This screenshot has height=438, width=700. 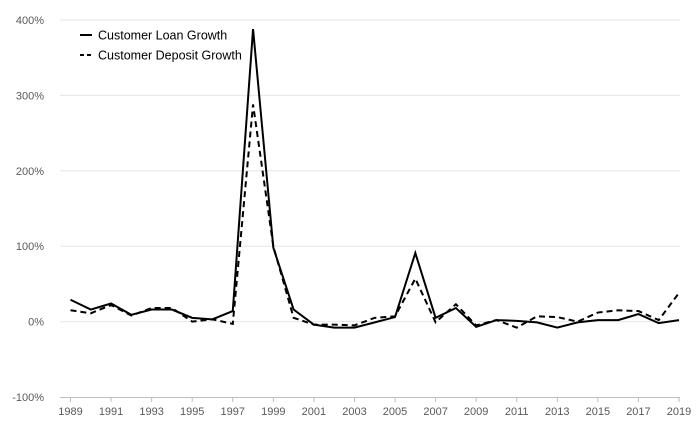 I want to click on y-tick-label: 200%, so click(x=30, y=172).